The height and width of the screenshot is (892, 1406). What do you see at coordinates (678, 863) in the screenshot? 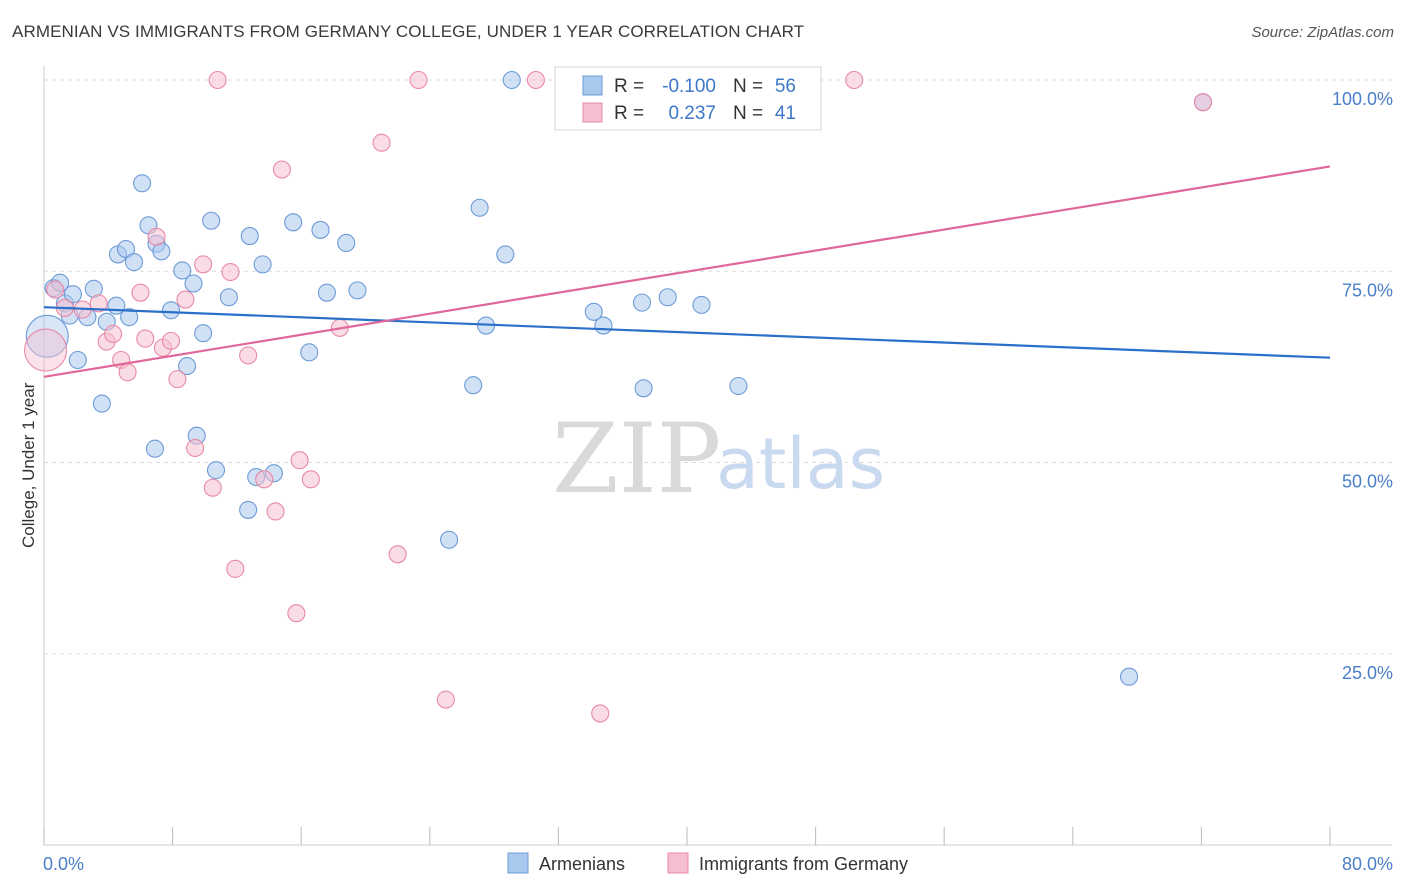
I see `bottom-legend-swatch-germany` at bounding box center [678, 863].